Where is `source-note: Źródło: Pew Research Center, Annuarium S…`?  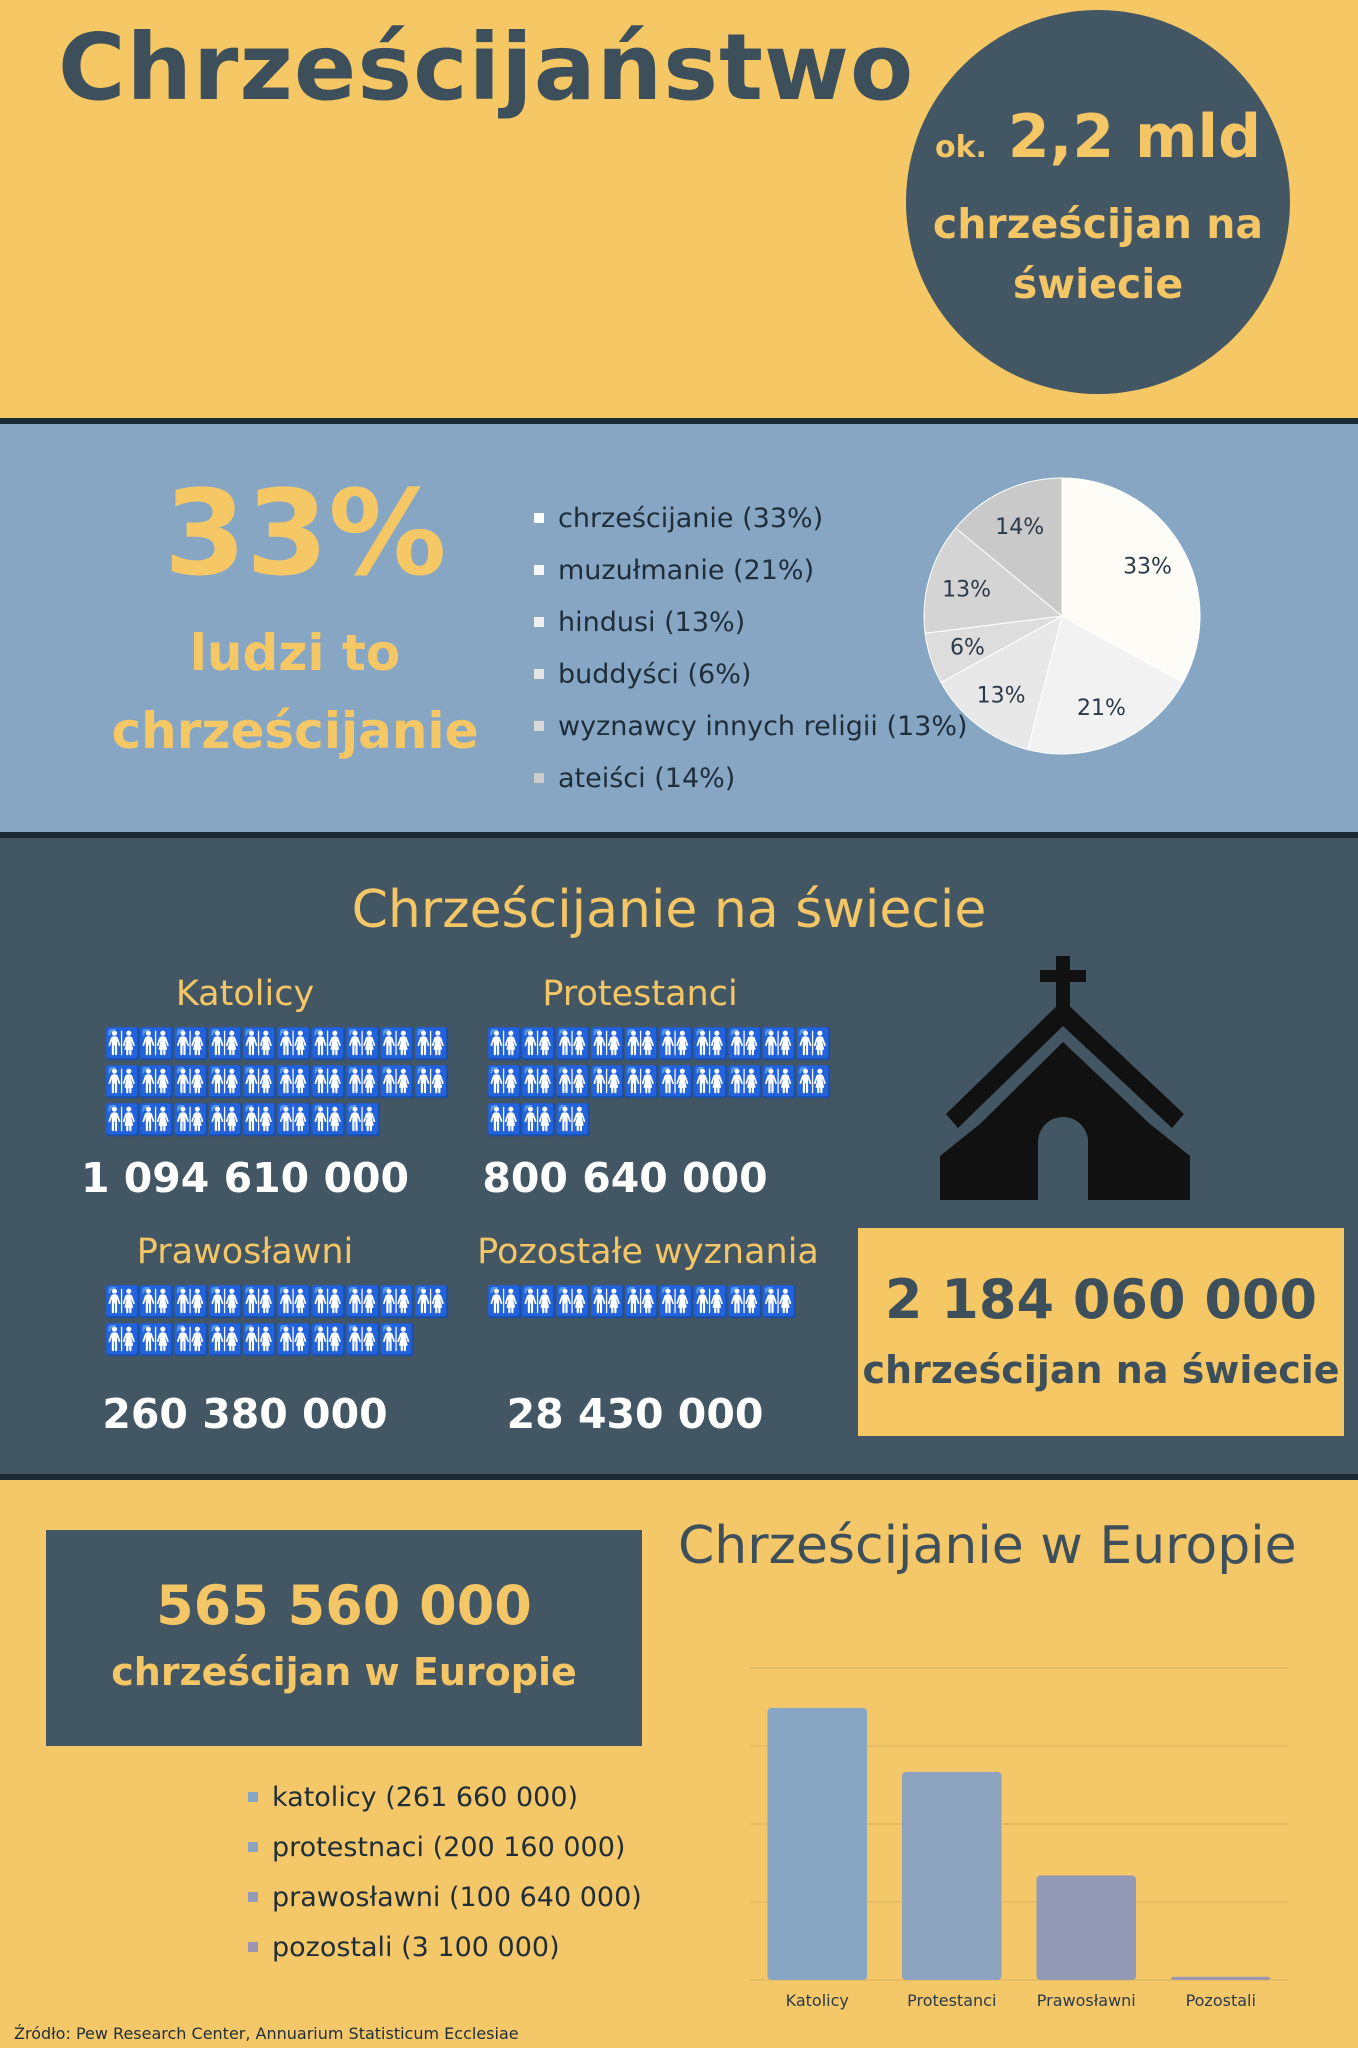
source-note: Źródło: Pew Research Center, Annuarium S… is located at coordinates (266, 2033).